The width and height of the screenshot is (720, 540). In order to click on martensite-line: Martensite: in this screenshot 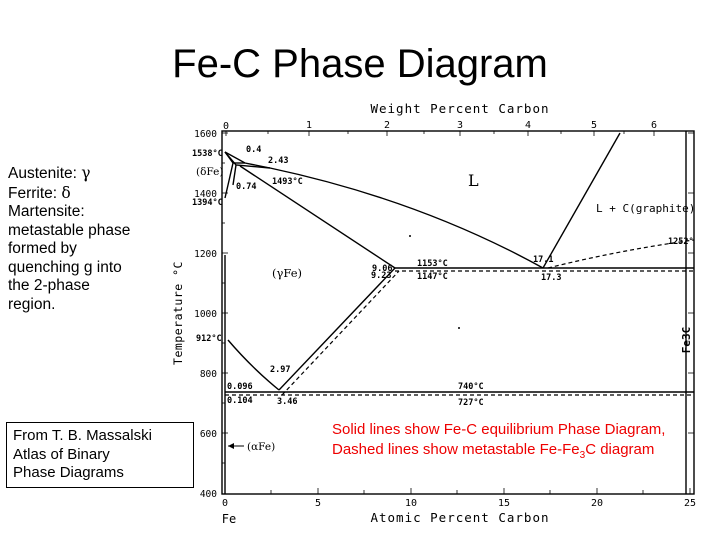, I will do `click(46, 211)`.